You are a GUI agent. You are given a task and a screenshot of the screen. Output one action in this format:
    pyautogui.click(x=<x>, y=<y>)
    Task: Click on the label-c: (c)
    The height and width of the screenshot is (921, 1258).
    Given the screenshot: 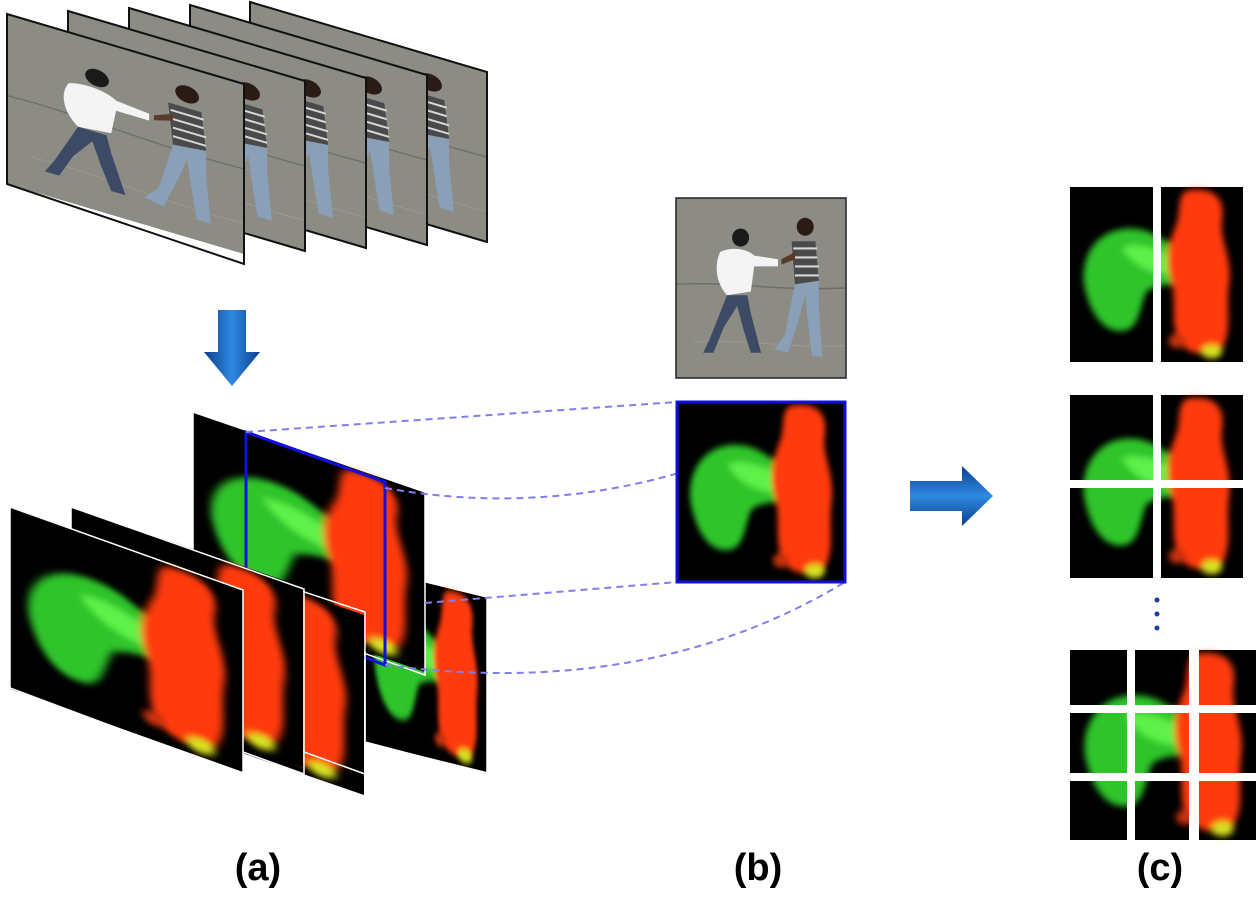 What is the action you would take?
    pyautogui.click(x=1160, y=868)
    